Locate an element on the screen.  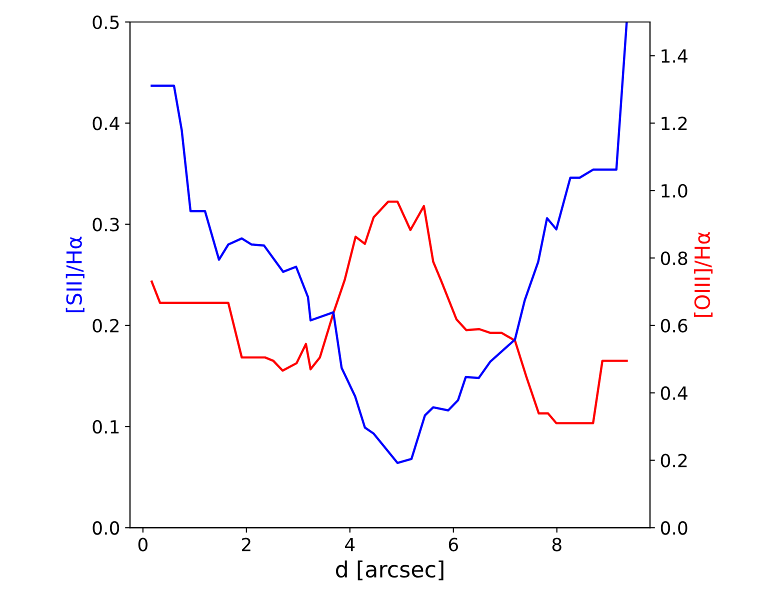
x-tick-label: 8 is located at coordinates (557, 545).